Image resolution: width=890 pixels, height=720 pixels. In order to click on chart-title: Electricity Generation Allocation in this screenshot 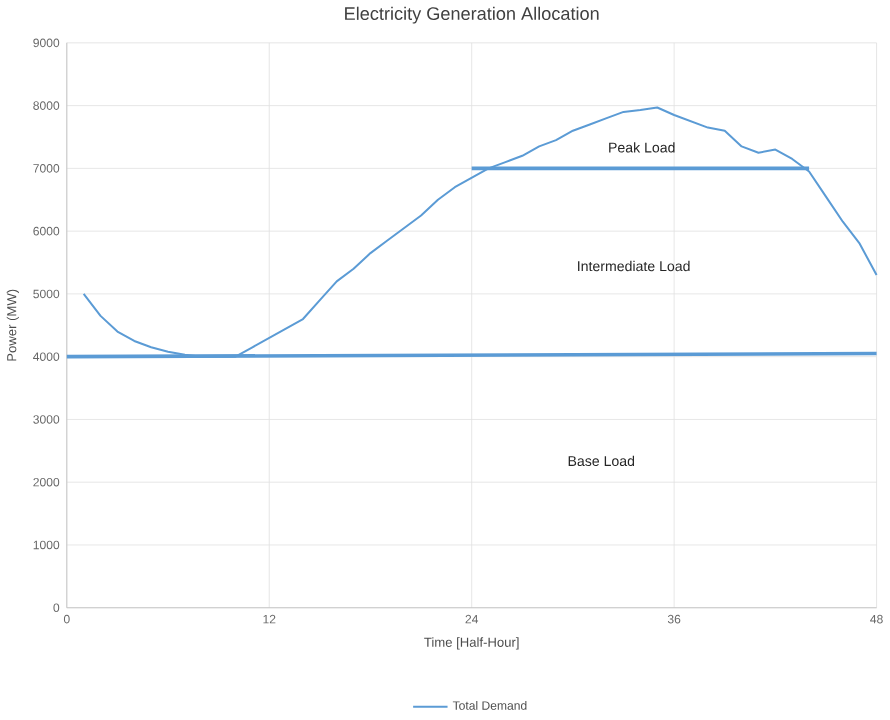, I will do `click(472, 15)`.